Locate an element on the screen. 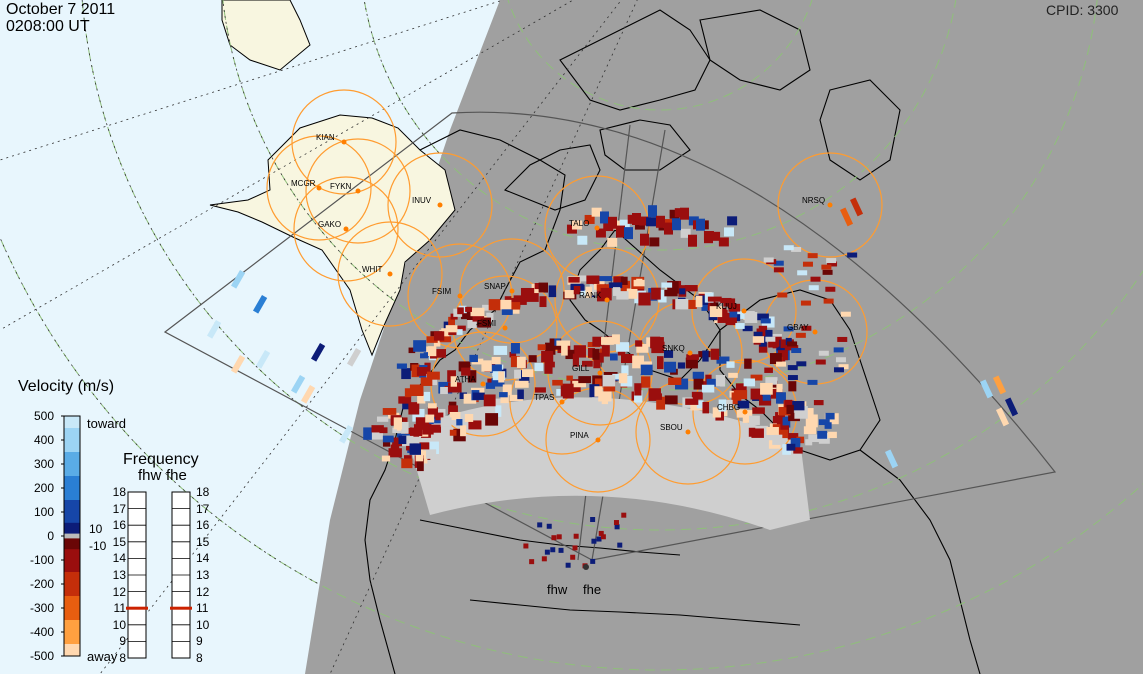  station-ring-whit is located at coordinates (390, 274).